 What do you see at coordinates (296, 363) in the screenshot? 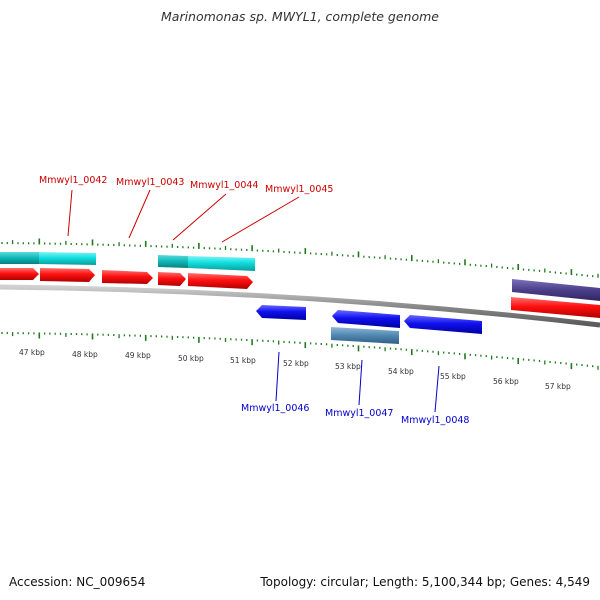
I see `kbp-label: 52 kbp` at bounding box center [296, 363].